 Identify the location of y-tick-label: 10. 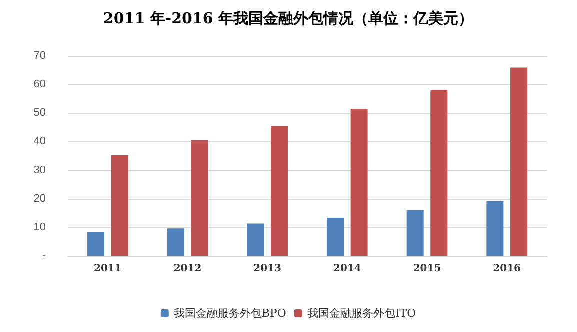
(40, 227).